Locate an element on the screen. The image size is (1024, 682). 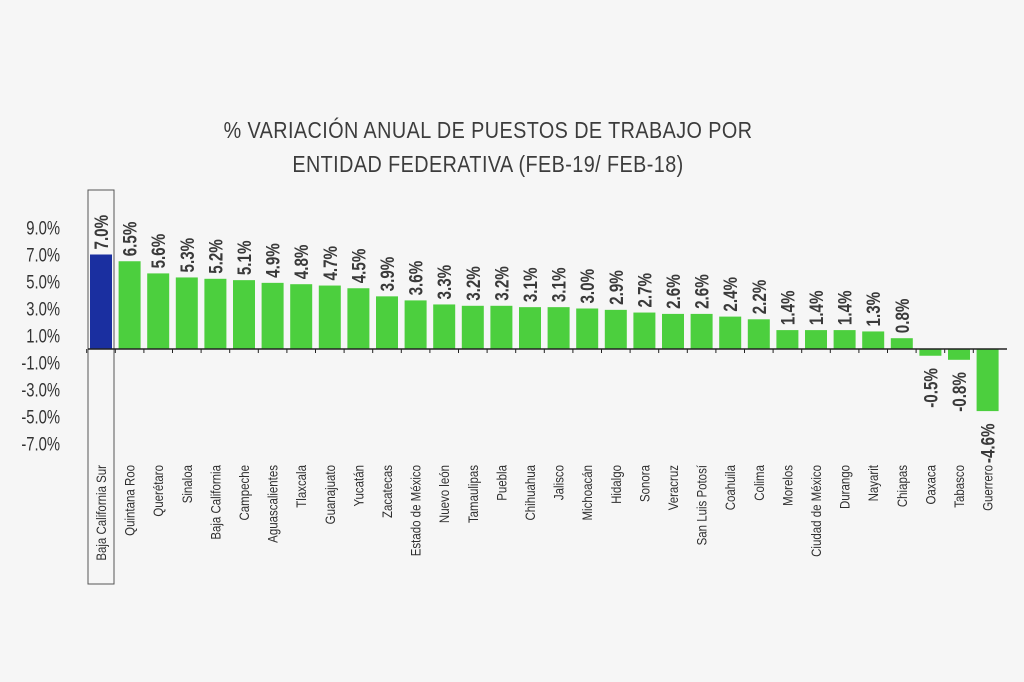
data-label: -0.8% is located at coordinates (959, 392).